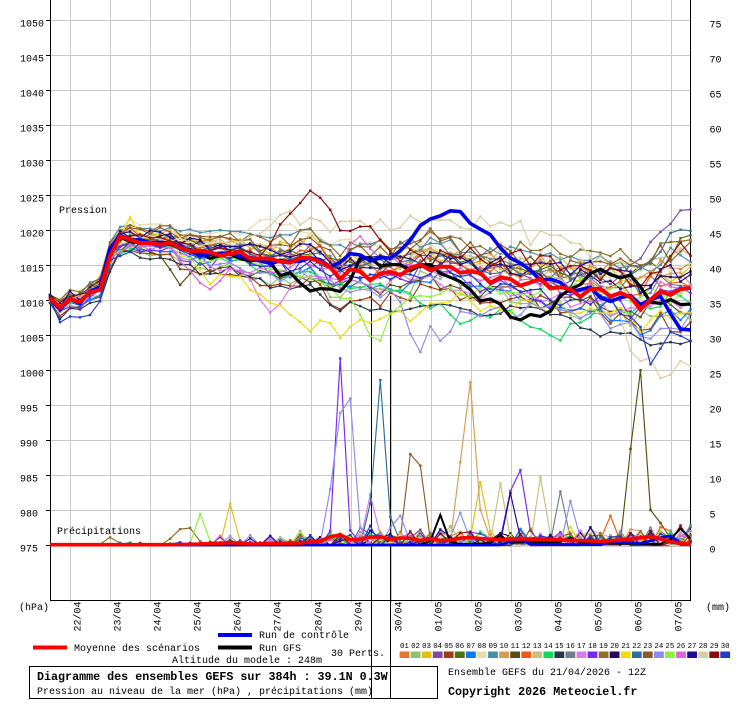 This screenshot has height=705, width=740. I want to click on svg-text: 09, so click(493, 647).